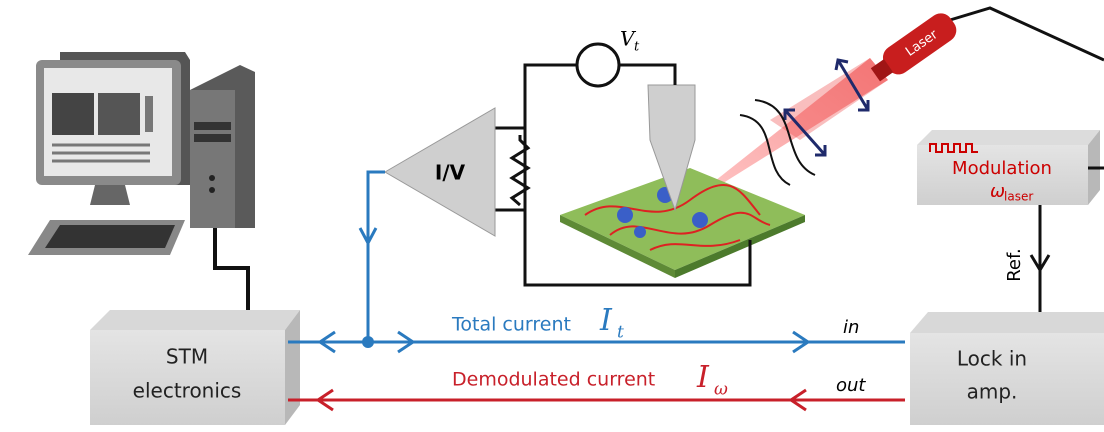 The image size is (1104, 432). What do you see at coordinates (703, 377) in the screenshot?
I see `iw-symbol: I` at bounding box center [703, 377].